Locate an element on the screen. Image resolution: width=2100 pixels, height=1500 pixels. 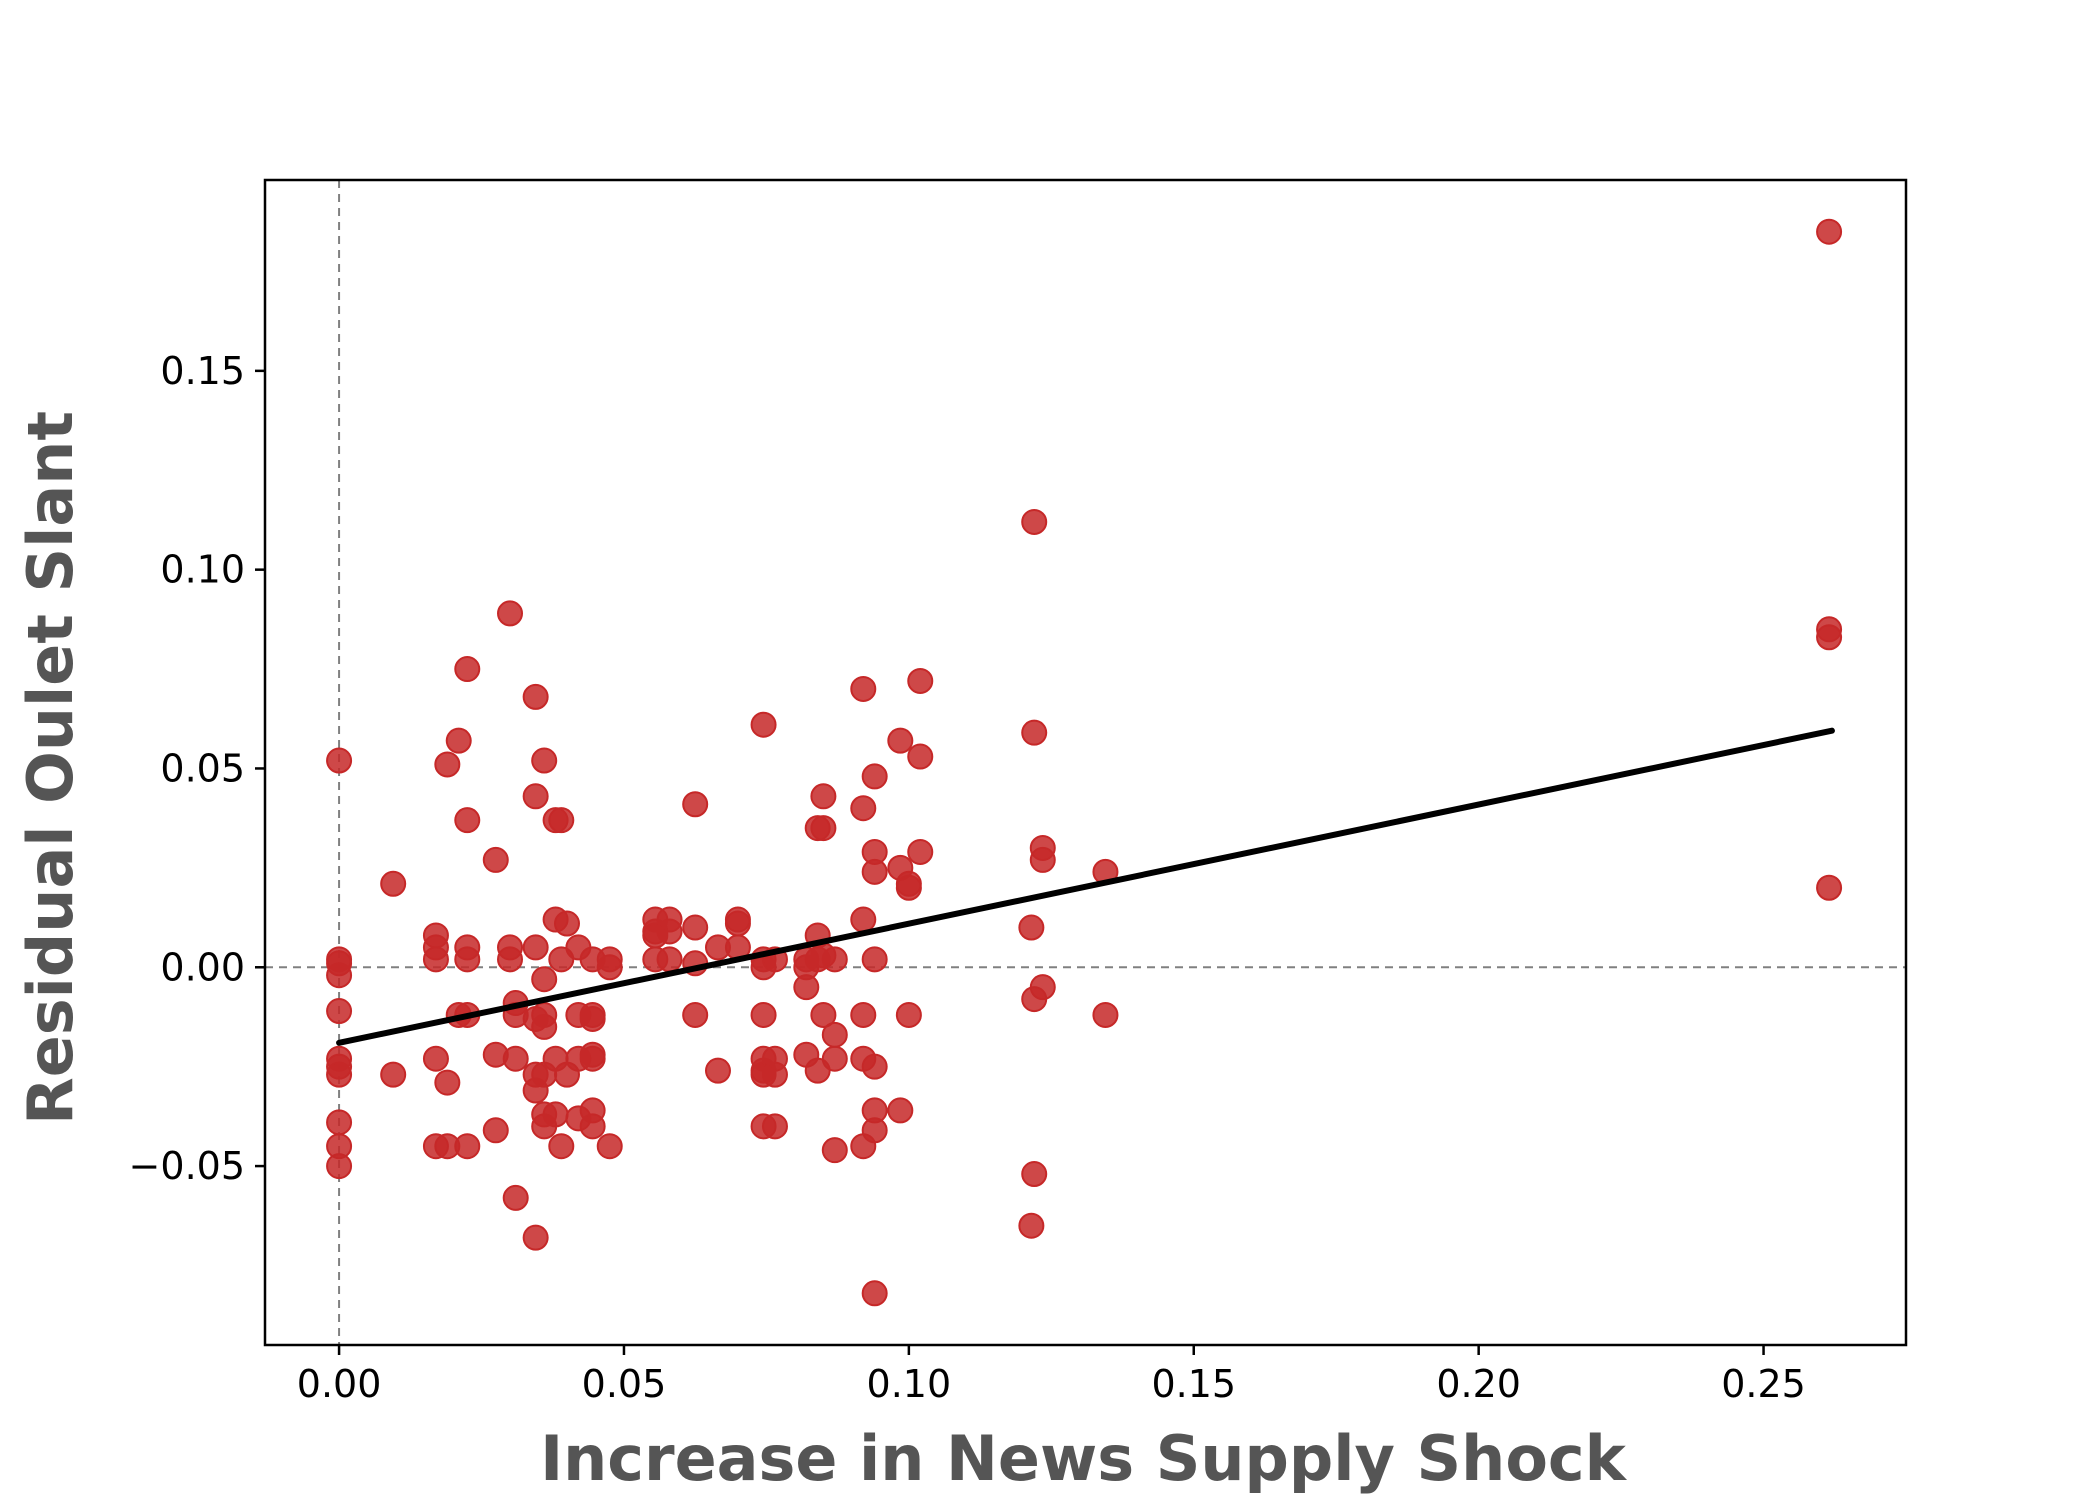
x-tick-label: 0.25 is located at coordinates (1763, 1384).